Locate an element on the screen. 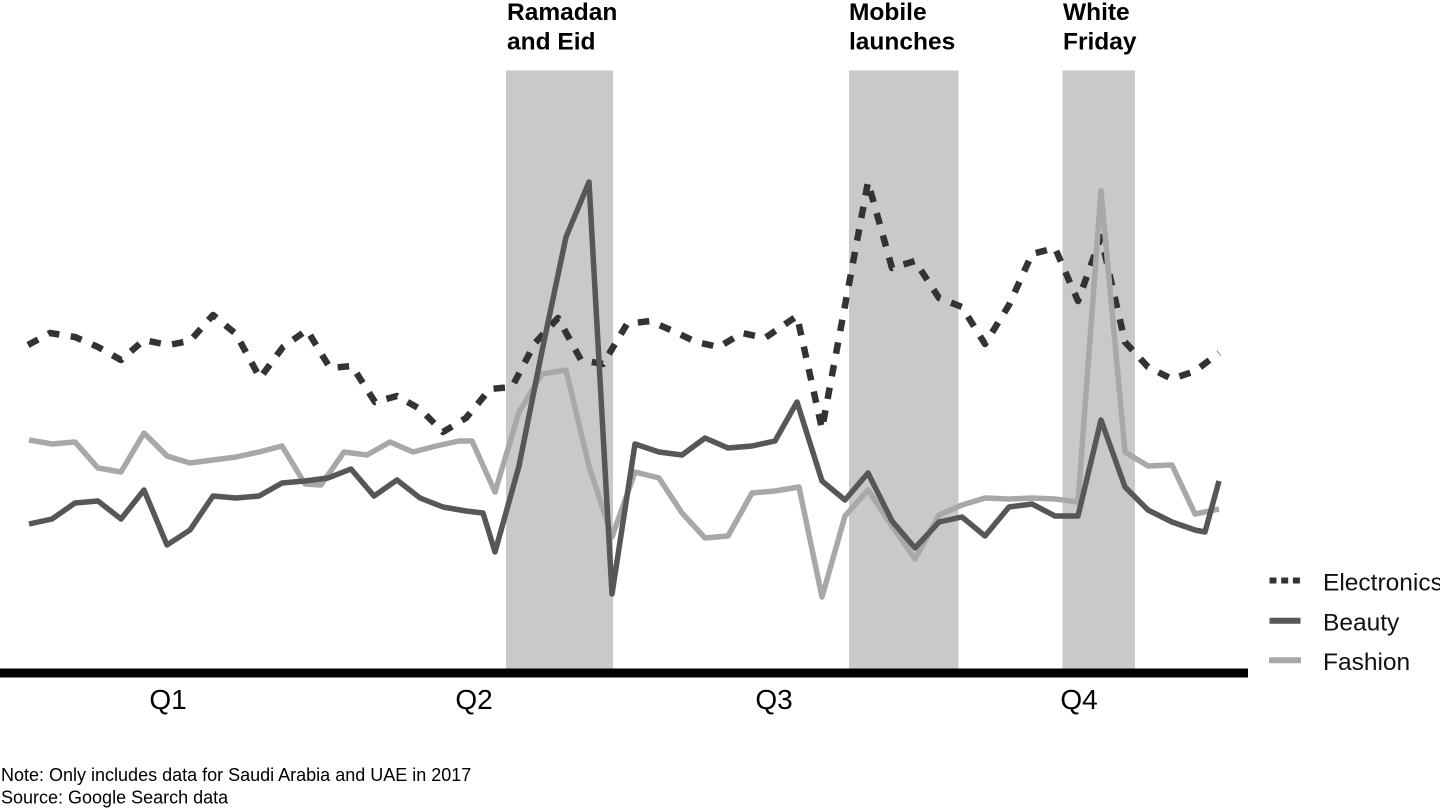 The width and height of the screenshot is (1440, 810). svg-text: launches is located at coordinates (902, 42).